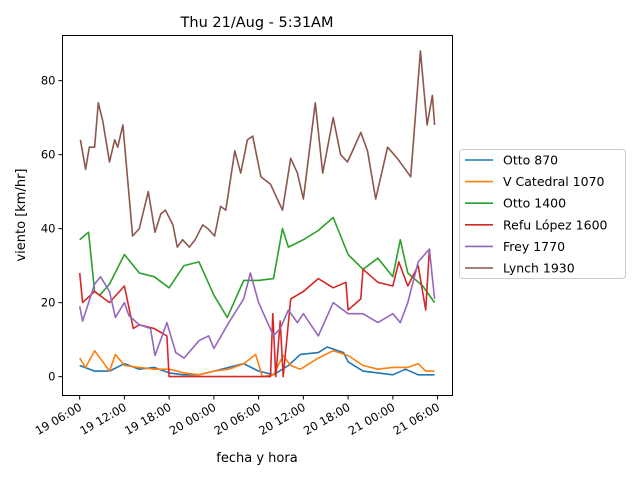  What do you see at coordinates (48, 155) in the screenshot?
I see `y-tick-label: 60` at bounding box center [48, 155].